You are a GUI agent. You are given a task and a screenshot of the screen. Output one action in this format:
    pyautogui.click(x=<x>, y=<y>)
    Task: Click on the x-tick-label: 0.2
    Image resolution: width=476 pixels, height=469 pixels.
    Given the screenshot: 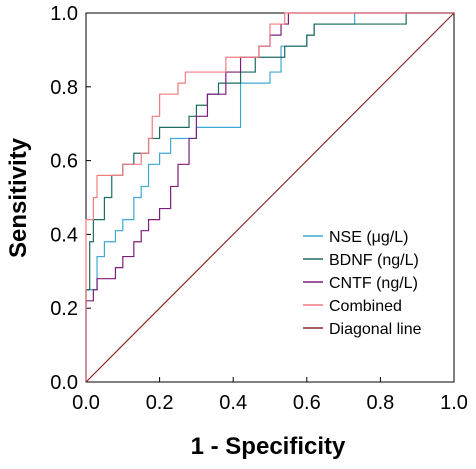 What is the action you would take?
    pyautogui.click(x=160, y=403)
    